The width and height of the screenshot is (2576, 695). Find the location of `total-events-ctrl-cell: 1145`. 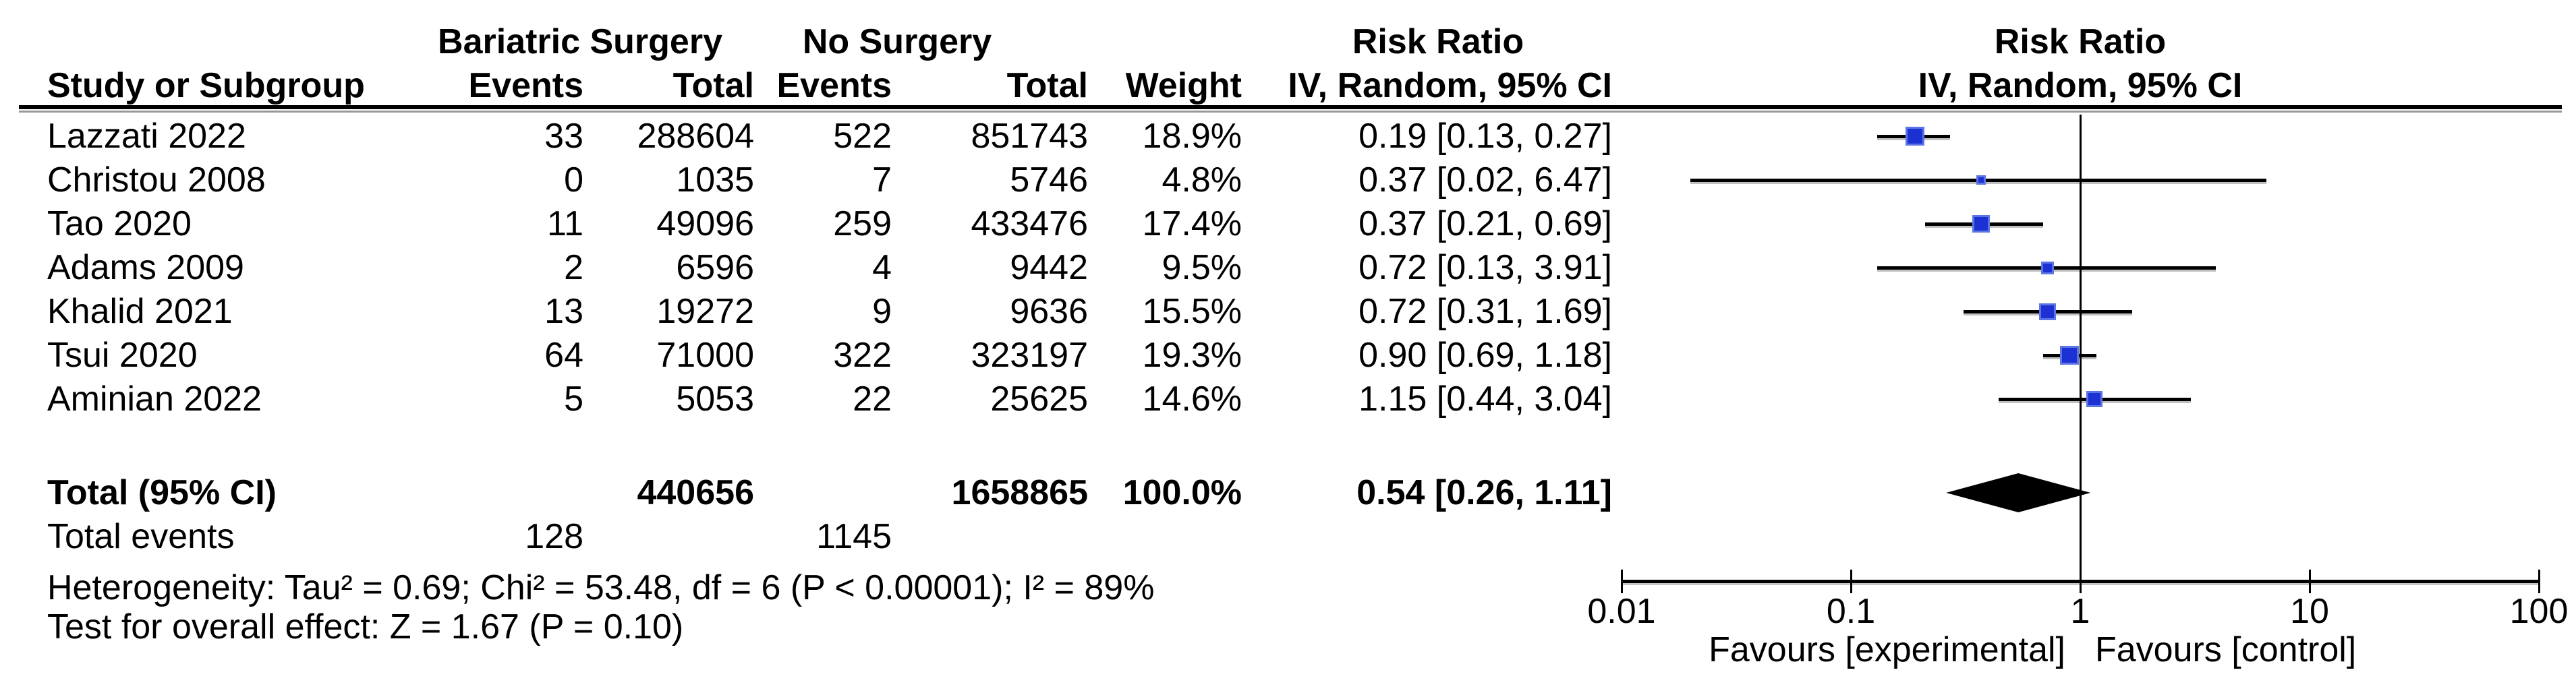

total-events-ctrl-cell: 1145 is located at coordinates (854, 536).